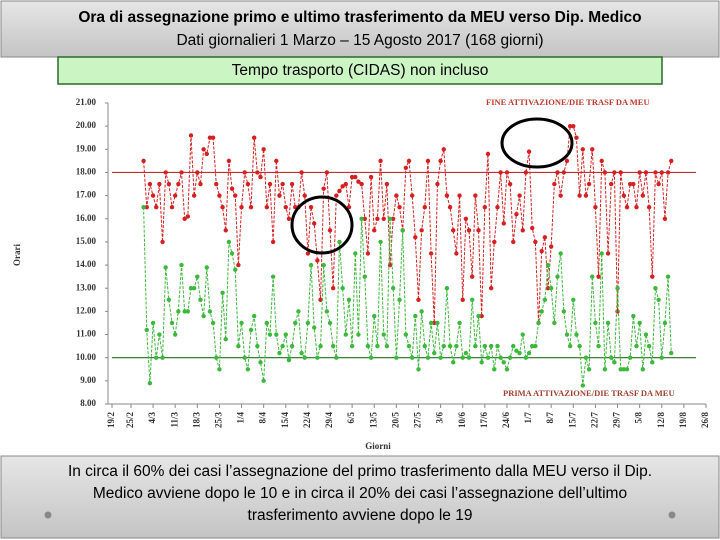 Image resolution: width=720 pixels, height=540 pixels. I want to click on x-tick-label: 11/3, so click(174, 420).